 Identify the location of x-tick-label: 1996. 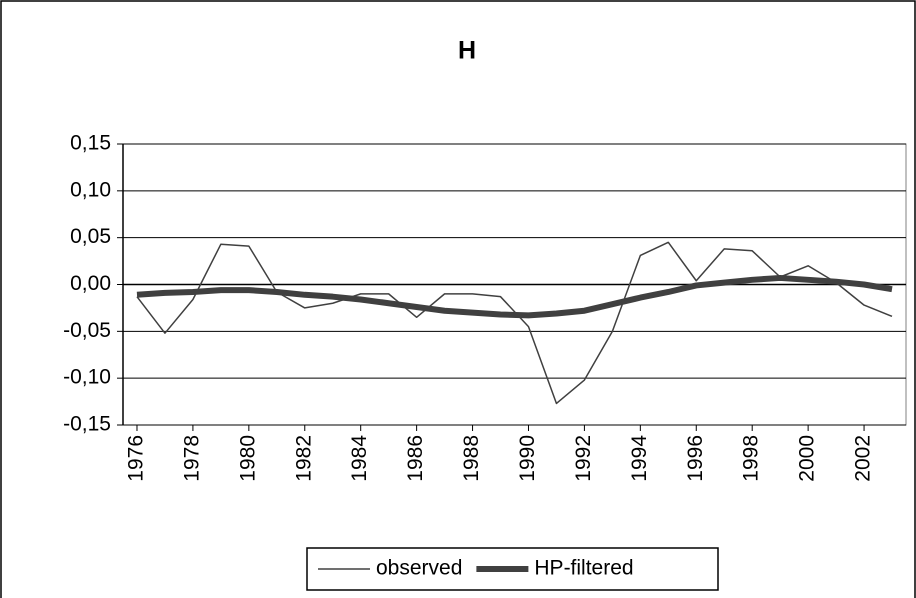
(695, 458).